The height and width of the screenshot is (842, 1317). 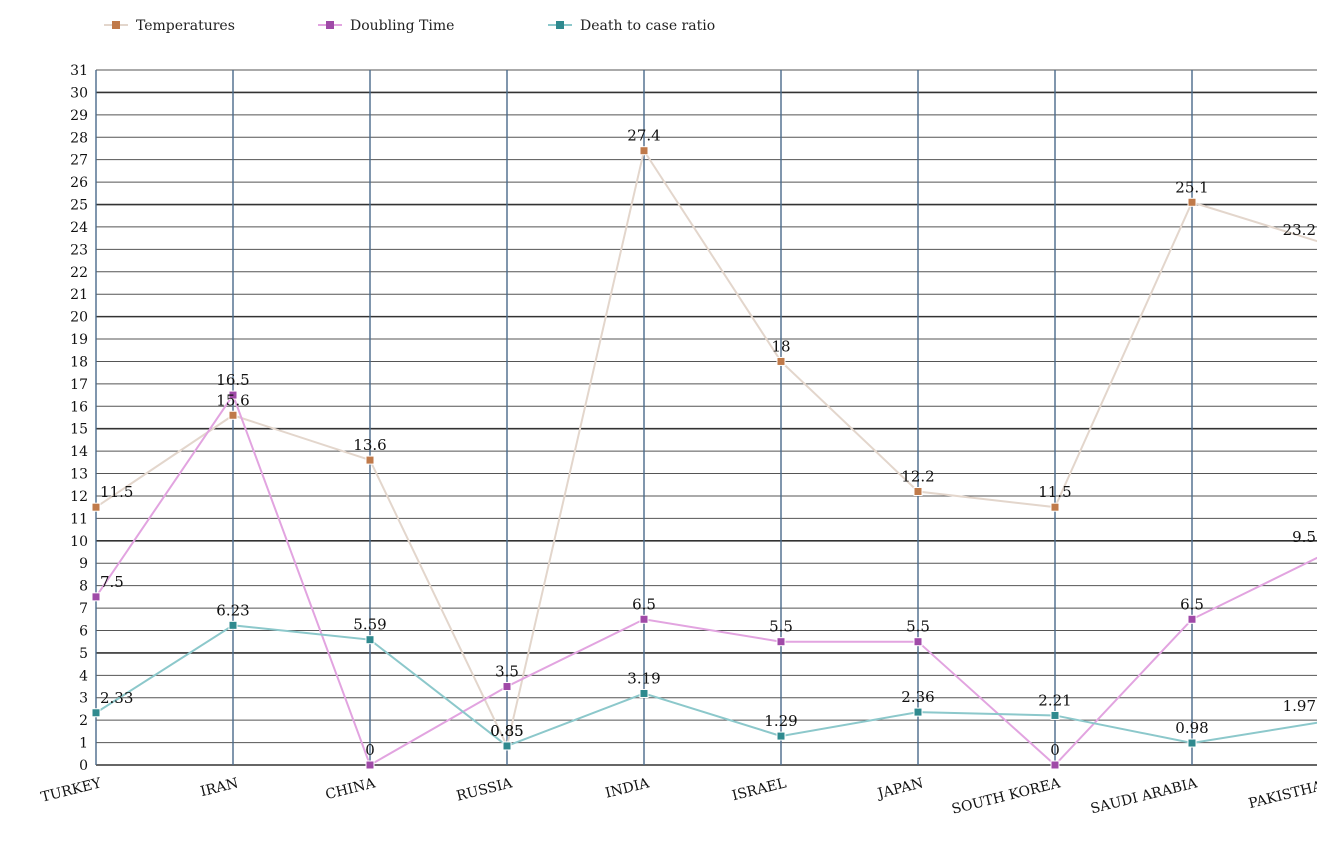 What do you see at coordinates (112, 582) in the screenshot?
I see `data-label-doubling-time-turkey: 7.5` at bounding box center [112, 582].